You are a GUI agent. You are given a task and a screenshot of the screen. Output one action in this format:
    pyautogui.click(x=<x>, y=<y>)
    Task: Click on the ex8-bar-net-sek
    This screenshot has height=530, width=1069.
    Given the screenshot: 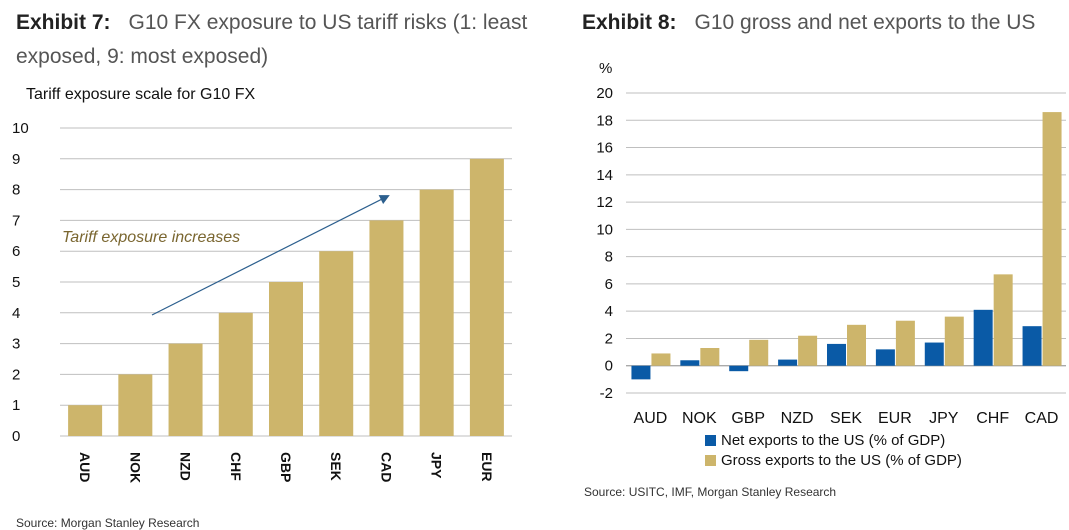 What is the action you would take?
    pyautogui.click(x=836, y=354)
    